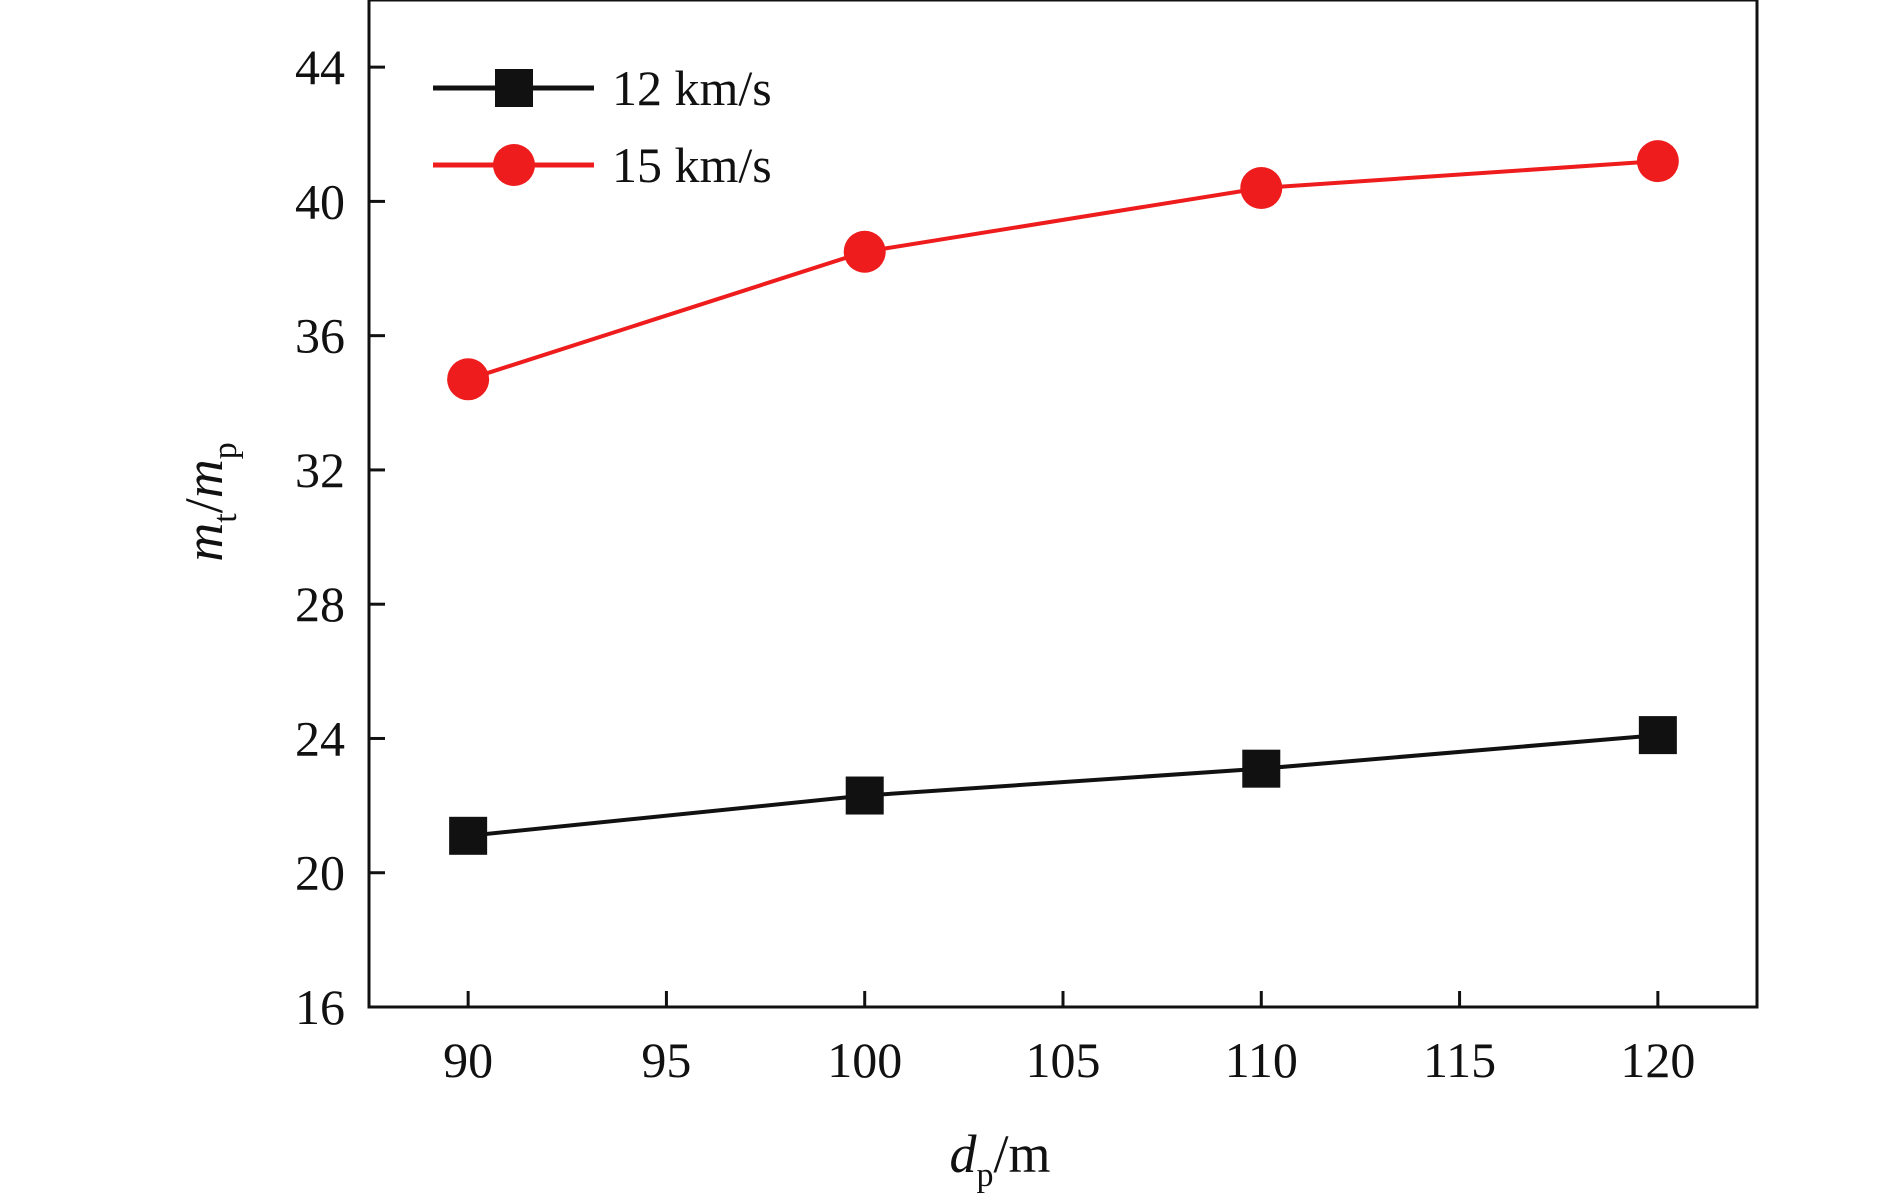 The width and height of the screenshot is (1890, 1195). What do you see at coordinates (320, 738) in the screenshot?
I see `y-tick-label: 24` at bounding box center [320, 738].